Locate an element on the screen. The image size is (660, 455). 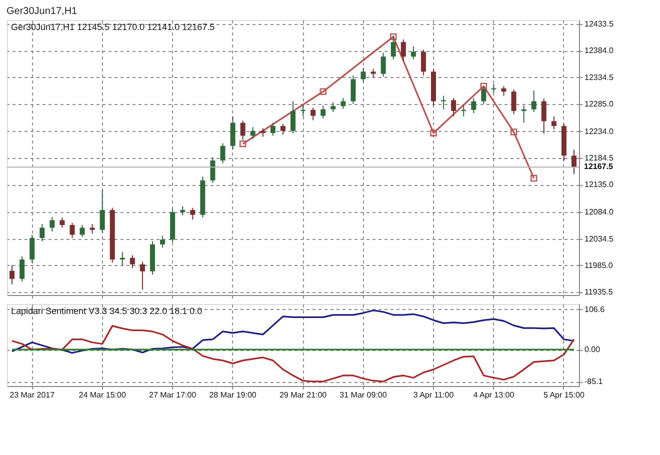
x-tick-label: 23 Mar 2017 is located at coordinates (33, 395).